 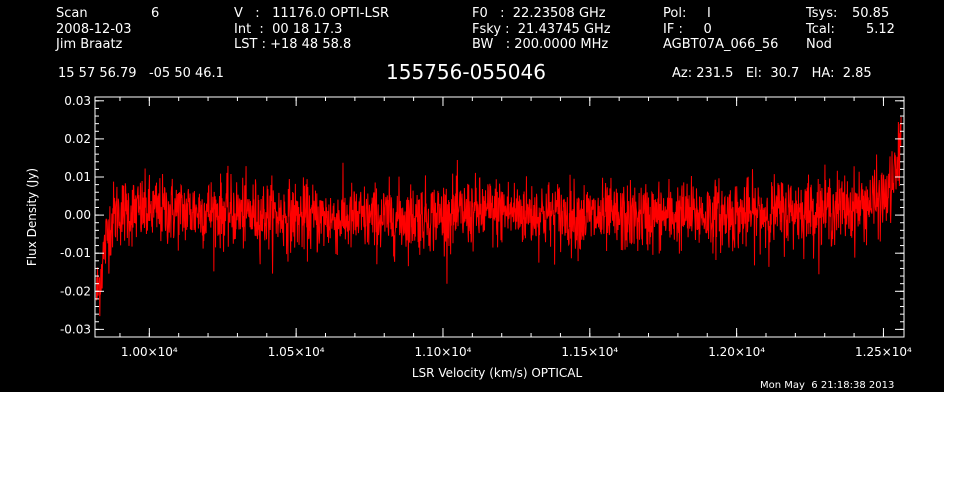 I want to click on timestamp: Mon May 6 21:18:38 2013, so click(x=827, y=385).